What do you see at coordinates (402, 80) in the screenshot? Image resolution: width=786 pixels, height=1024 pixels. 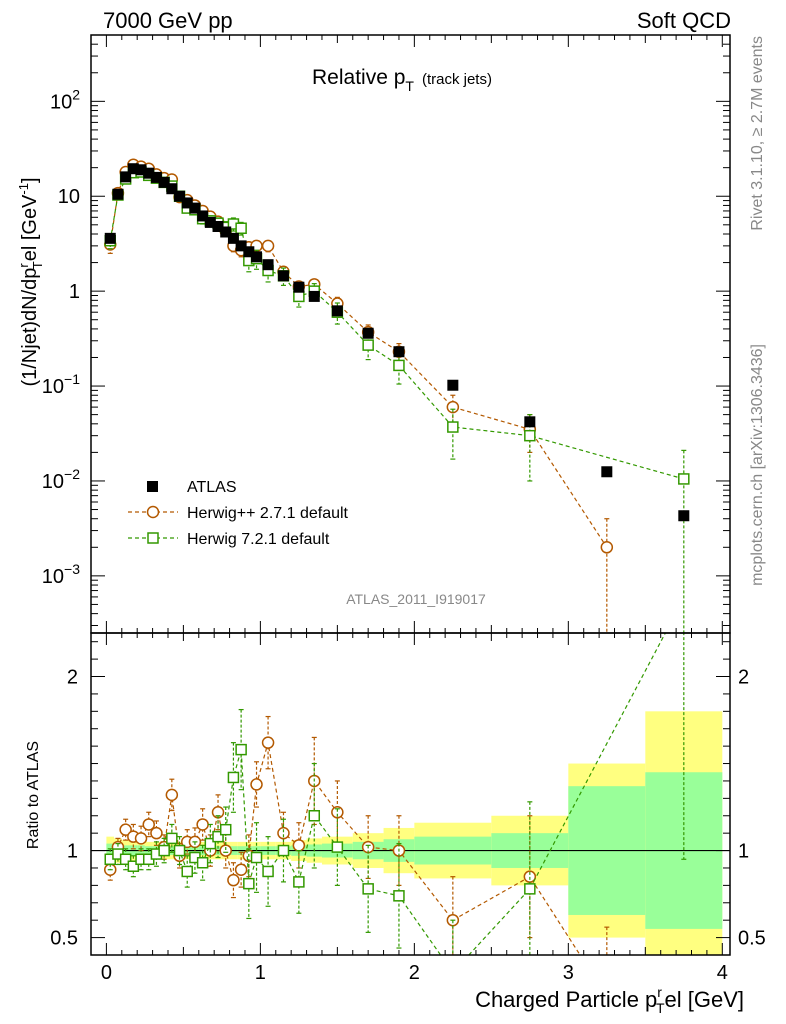 I see `main-plot-title: Relative pT (track jets)` at bounding box center [402, 80].